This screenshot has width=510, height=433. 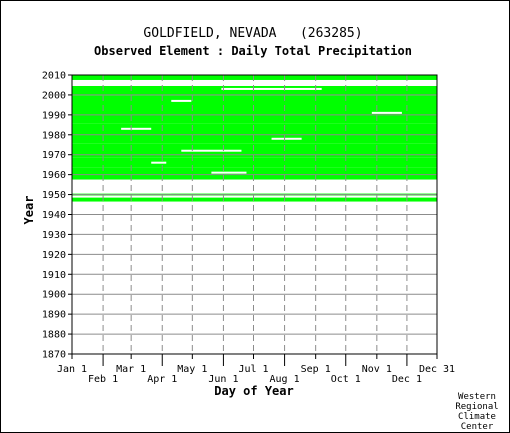 I want to click on y-axis-label: Year, so click(x=29, y=210).